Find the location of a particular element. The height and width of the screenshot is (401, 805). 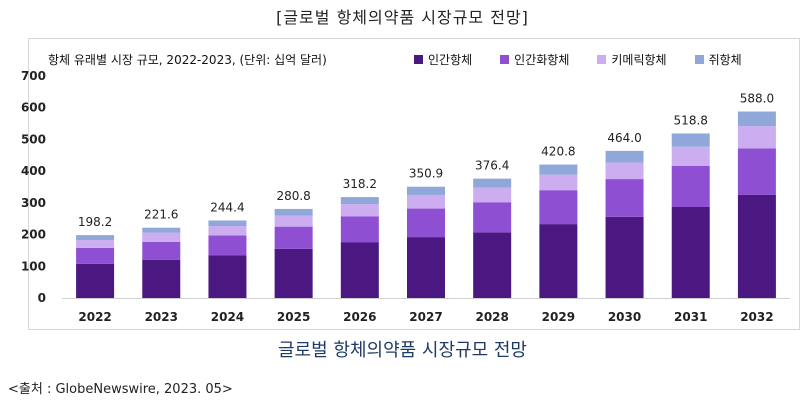

x-tick-label: 2027 is located at coordinates (425, 317).